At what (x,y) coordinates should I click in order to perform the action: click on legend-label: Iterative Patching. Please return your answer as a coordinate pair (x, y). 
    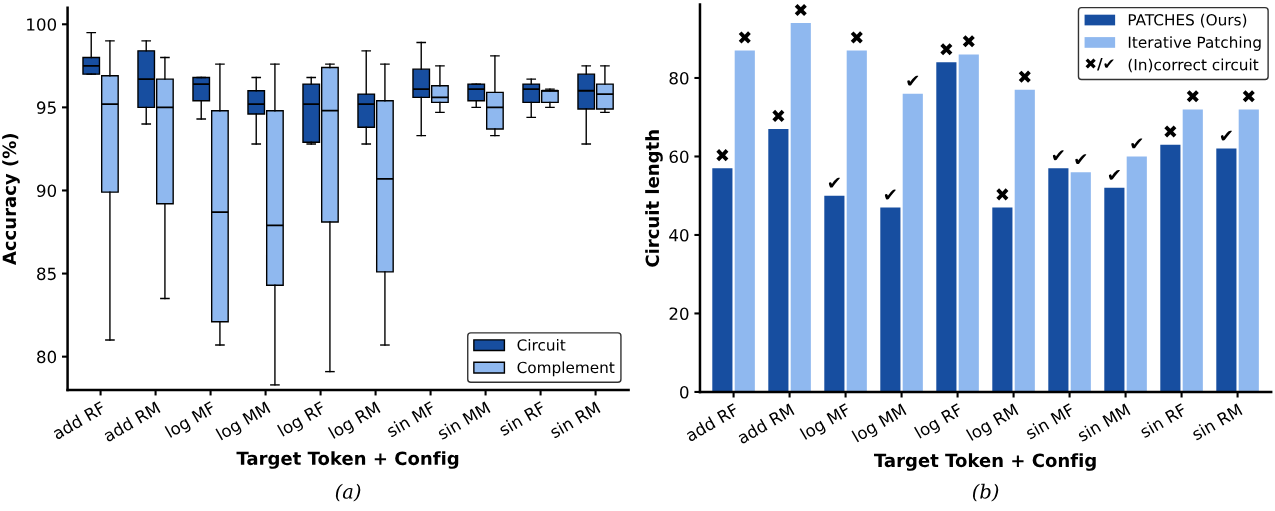
    Looking at the image, I should click on (1194, 43).